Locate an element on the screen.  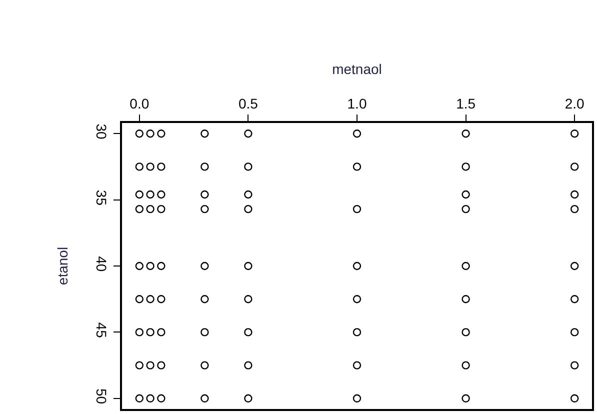
y-tick-label: 30 is located at coordinates (101, 132).